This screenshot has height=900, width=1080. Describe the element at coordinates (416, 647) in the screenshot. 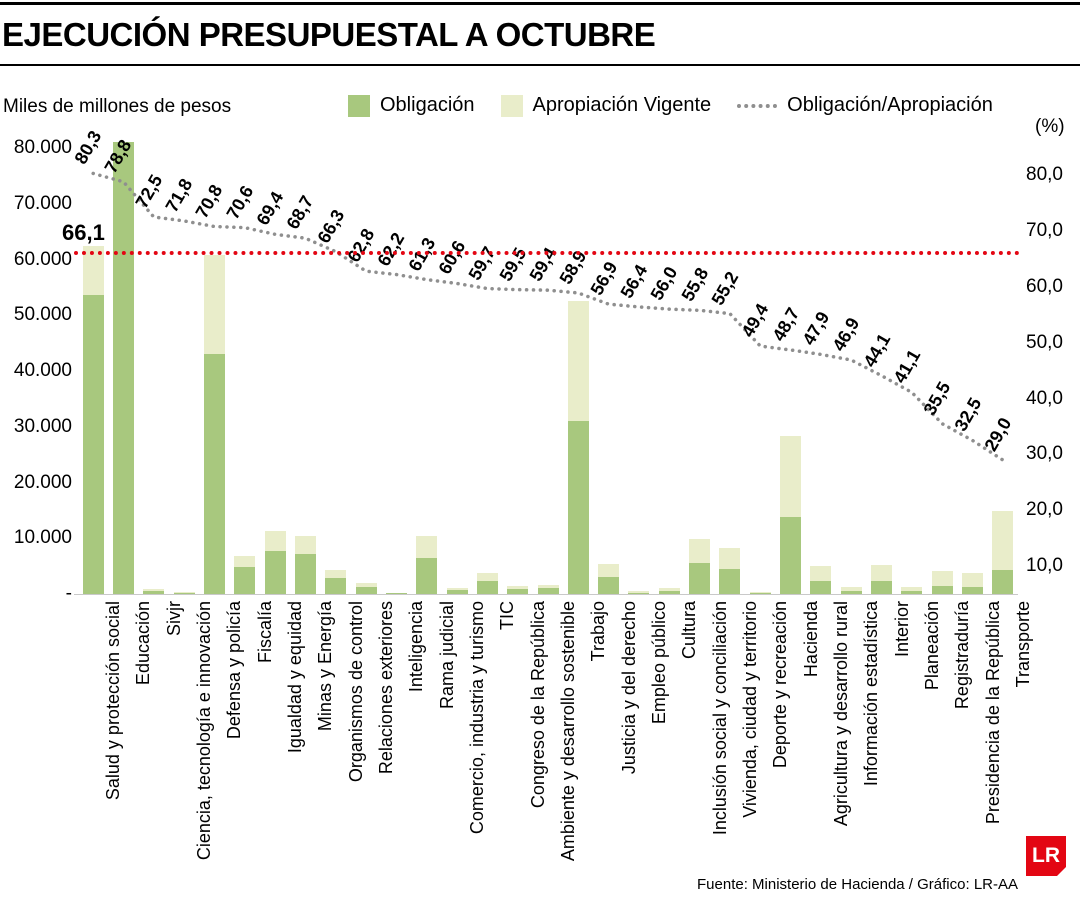

I see `x-axis-label: Inteligencia` at that location.